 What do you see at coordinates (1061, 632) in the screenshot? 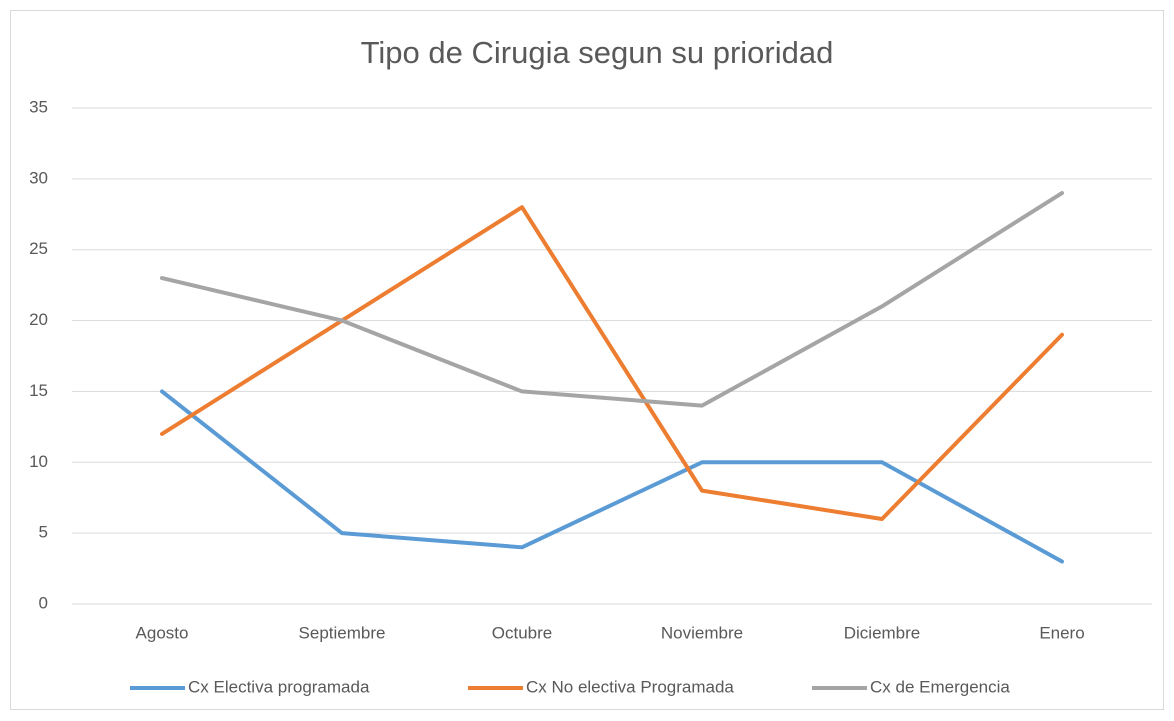
I see `x-tick-label: Enero` at bounding box center [1061, 632].